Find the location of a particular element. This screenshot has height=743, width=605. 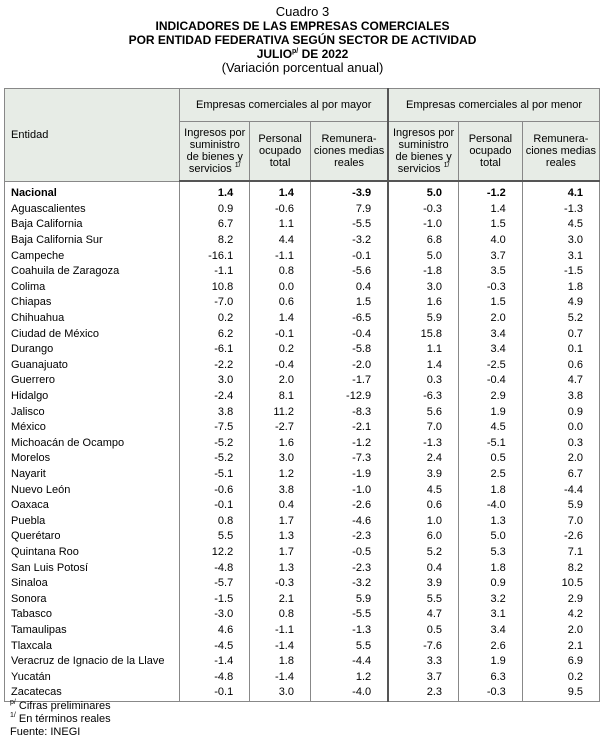

column-header: Entidad is located at coordinates (92, 135).